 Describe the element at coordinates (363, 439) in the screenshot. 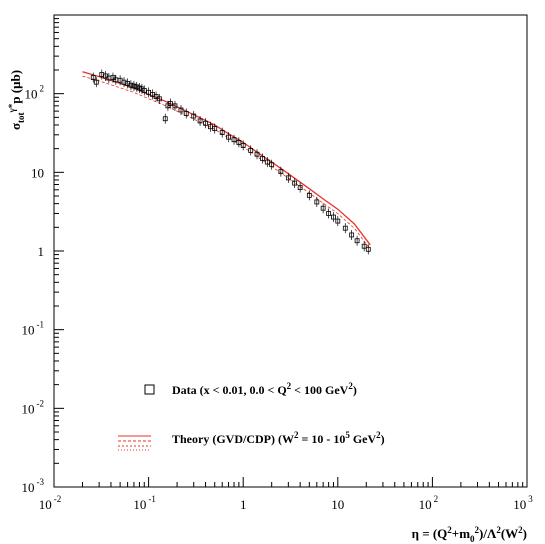

I see `text-part: GeV` at that location.